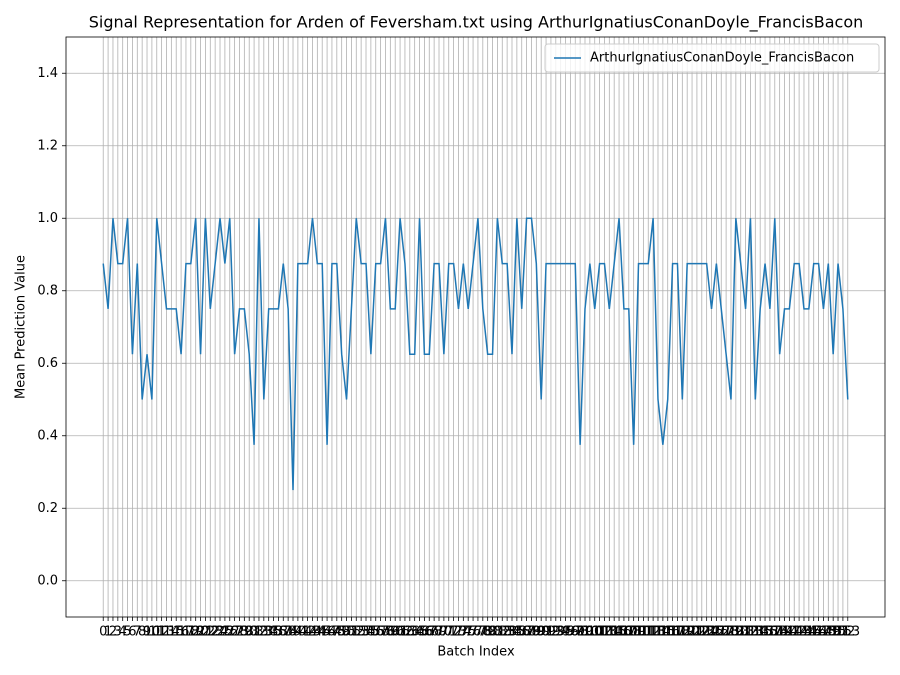 Image resolution: width=900 pixels, height=675 pixels. I want to click on y-tick-label: 0.8, so click(47, 290).